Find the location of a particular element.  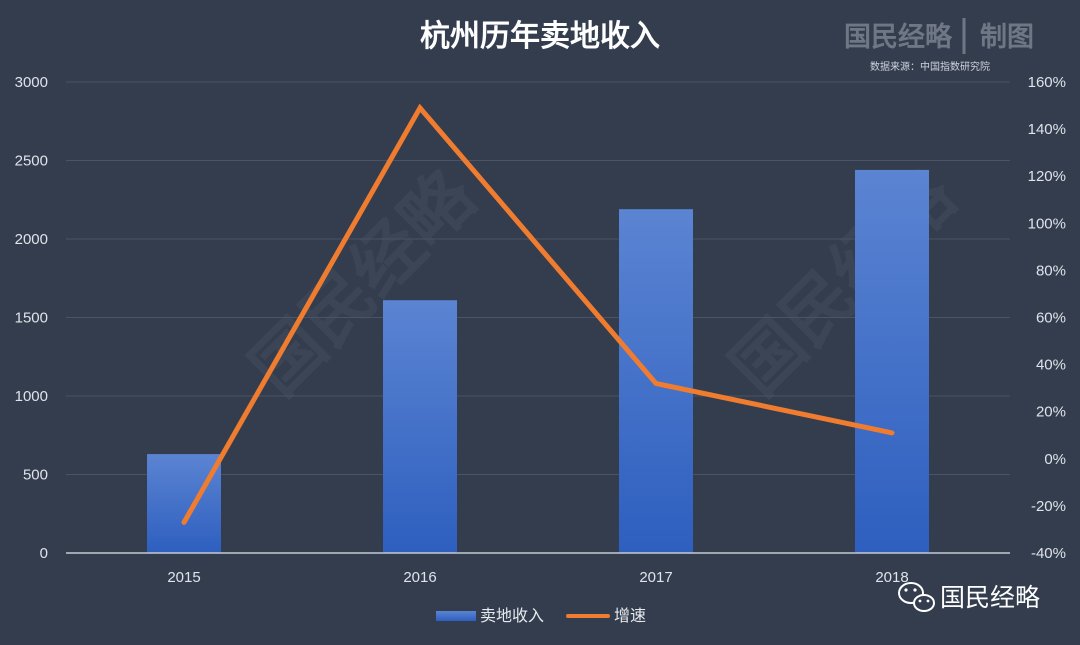

left-tick-label: 3000 is located at coordinates (31, 82).